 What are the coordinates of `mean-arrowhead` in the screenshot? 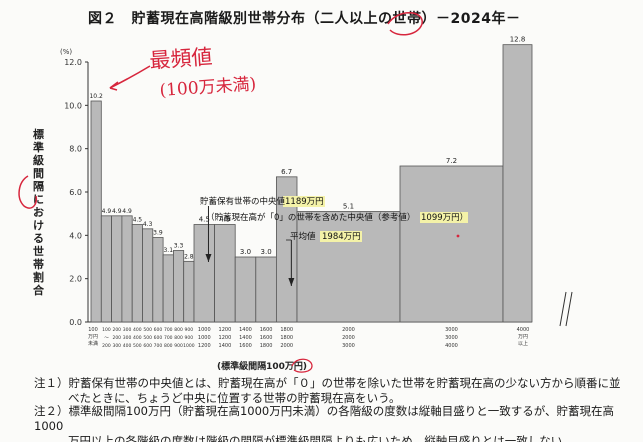 It's located at (291, 282).